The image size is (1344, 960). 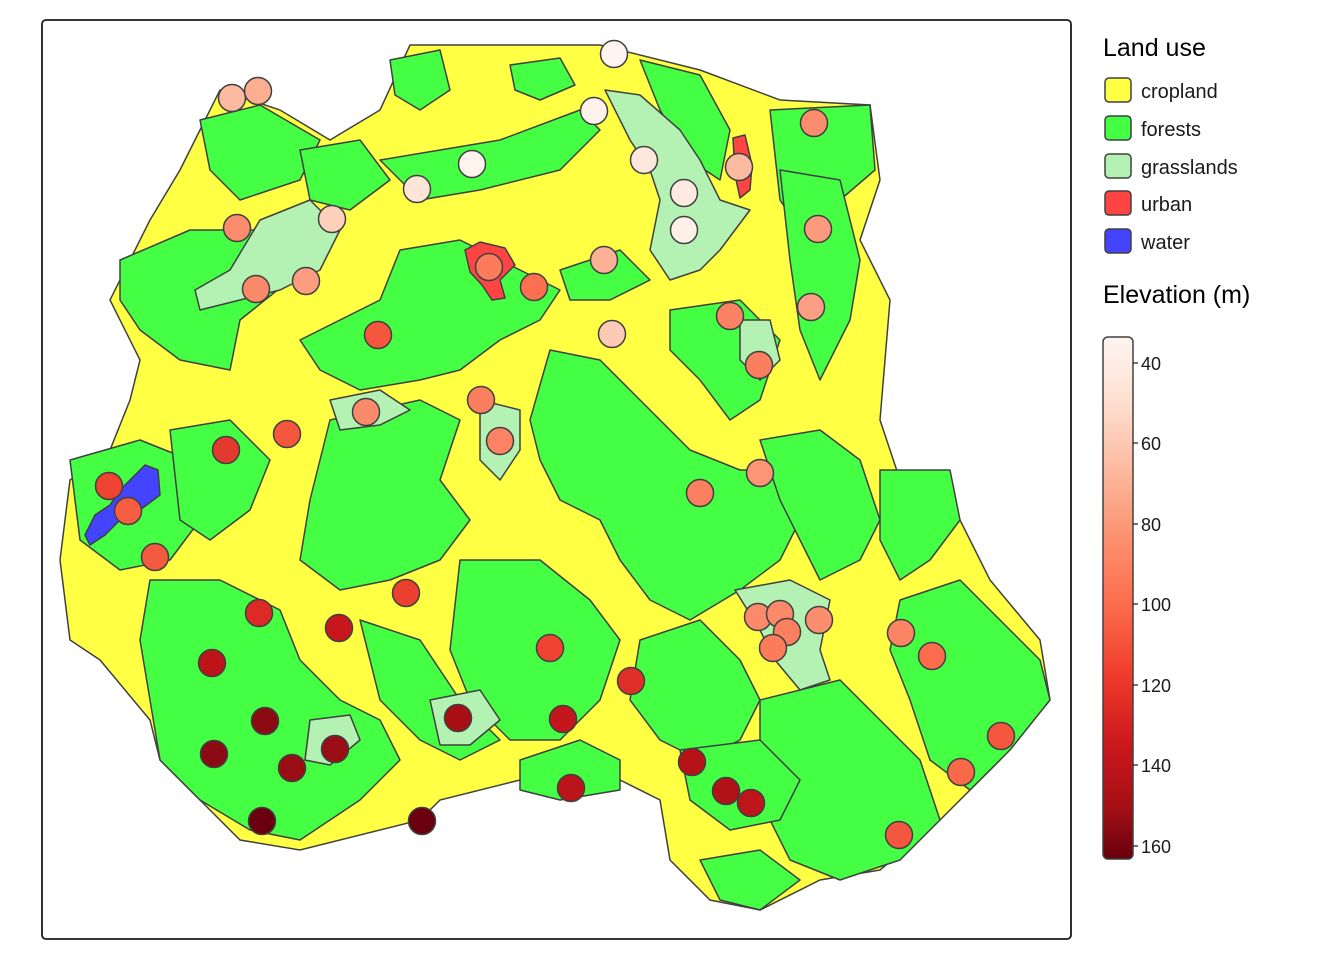 What do you see at coordinates (1156, 766) in the screenshot?
I see `elevation-tick-label: 140` at bounding box center [1156, 766].